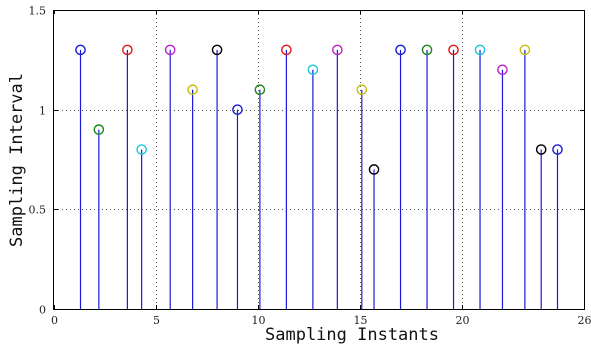 The width and height of the screenshot is (591, 345). What do you see at coordinates (352, 335) in the screenshot?
I see `x-axis-label: Sampling Instants` at bounding box center [352, 335].